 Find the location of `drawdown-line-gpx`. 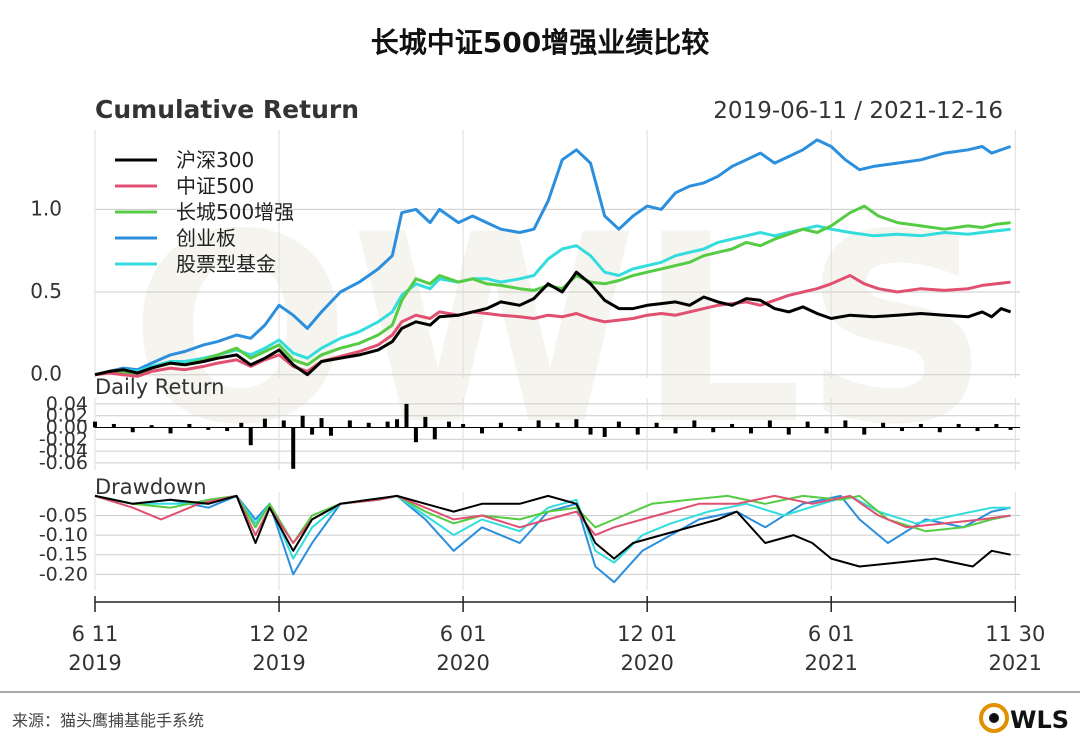

drawdown-line-gpx is located at coordinates (552, 529).